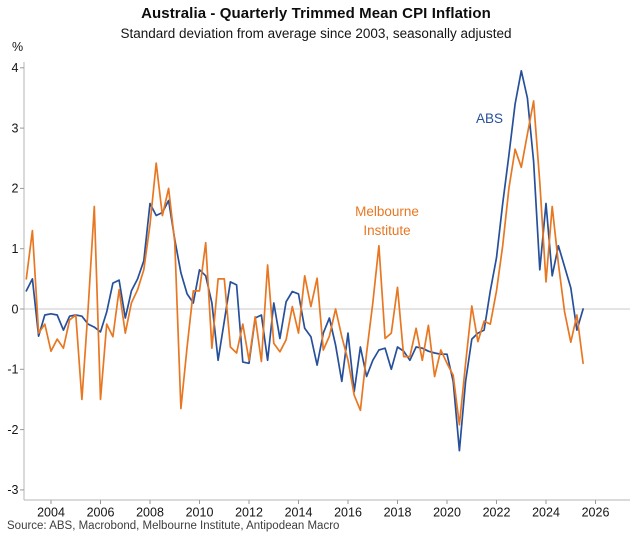 This screenshot has width=632, height=541. Describe the element at coordinates (15, 309) in the screenshot. I see `y-tick-label: 0` at that location.